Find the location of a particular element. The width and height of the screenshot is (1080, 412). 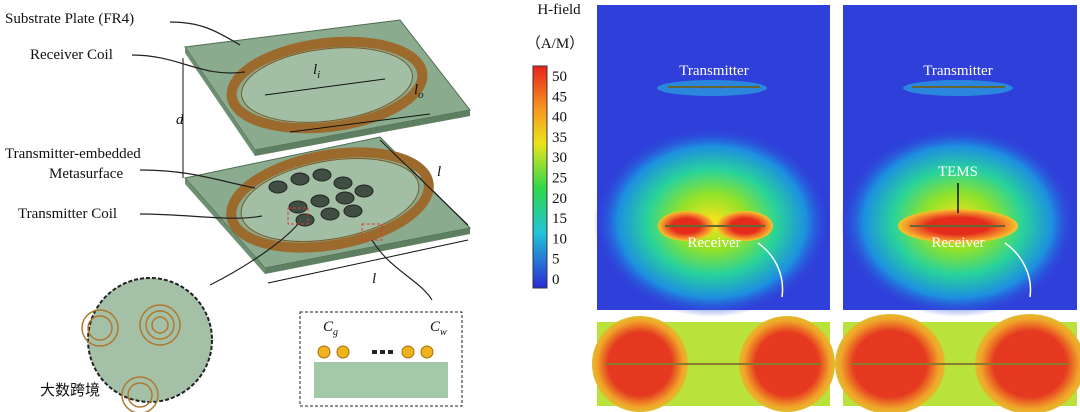

substrate-plate is located at coordinates (327, 87).